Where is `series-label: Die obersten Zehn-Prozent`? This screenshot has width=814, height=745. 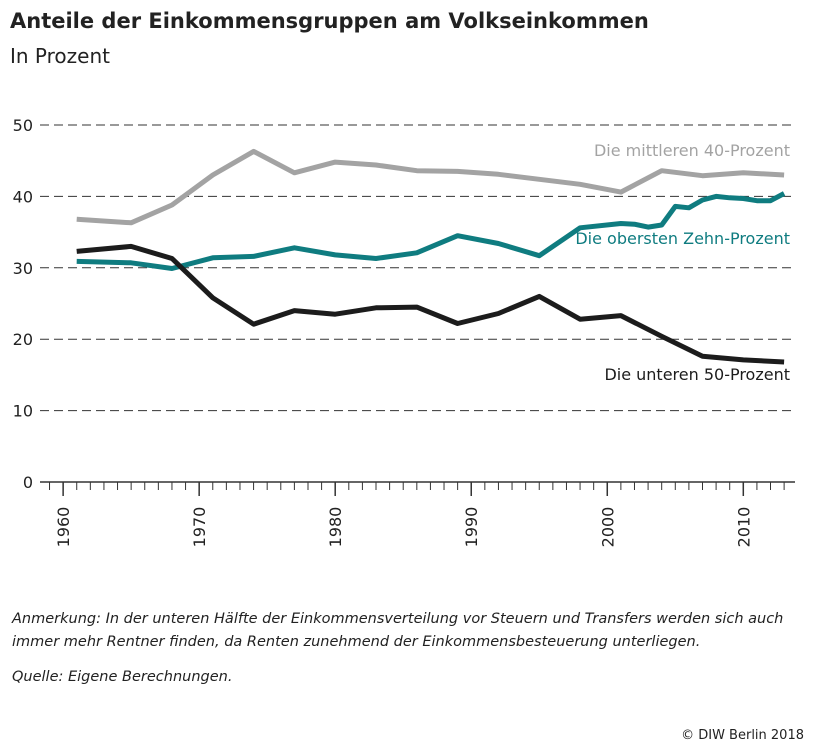
series-label: Die obersten Zehn-Prozent is located at coordinates (682, 238).